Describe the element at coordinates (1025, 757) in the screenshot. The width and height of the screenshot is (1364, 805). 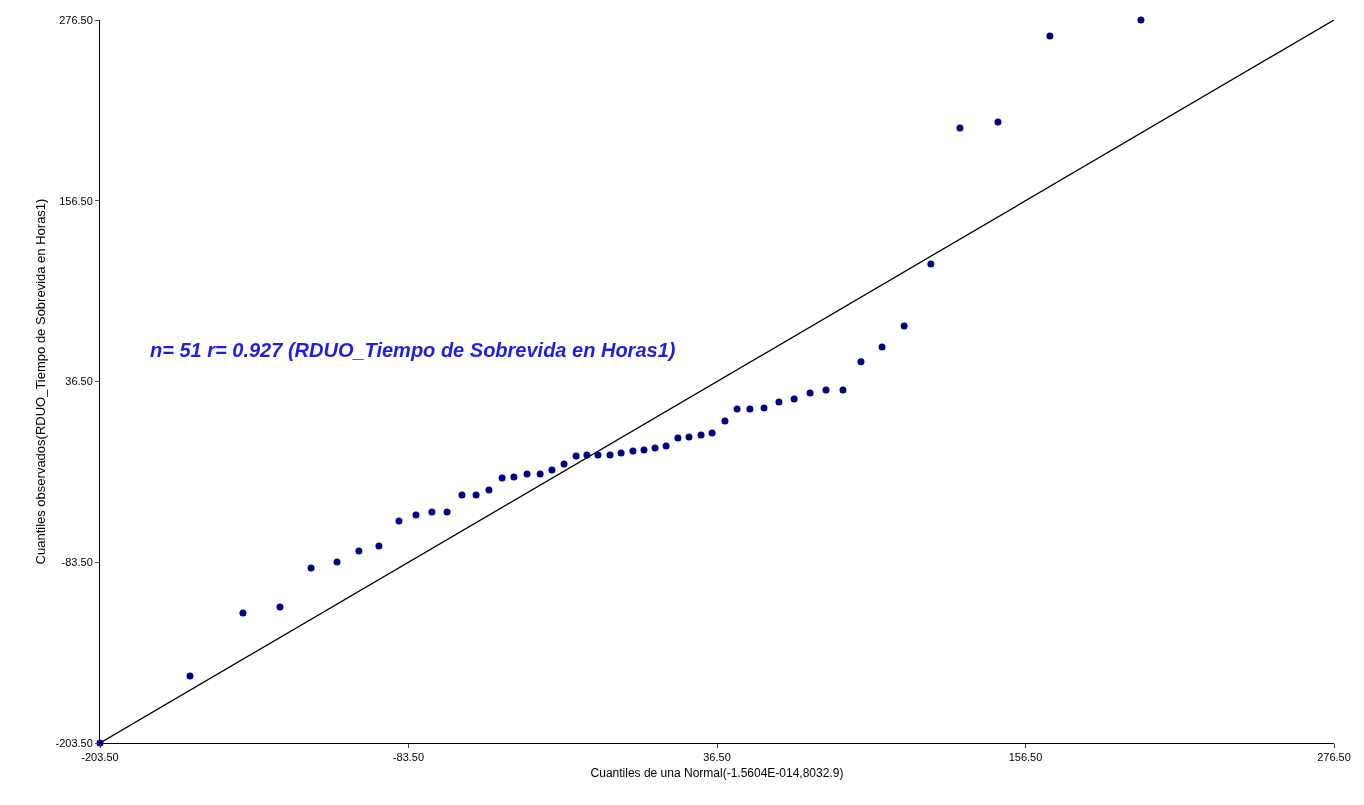
I see `x-tick-label: 156.50` at that location.